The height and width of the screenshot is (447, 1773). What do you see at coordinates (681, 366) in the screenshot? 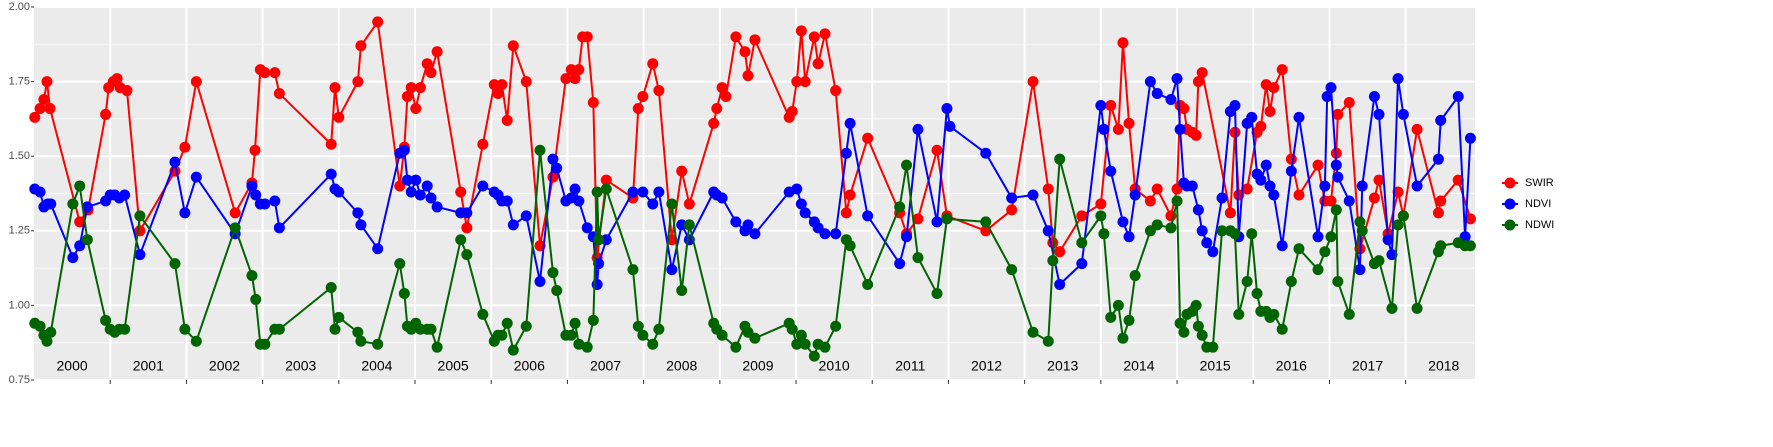
I see `year-label: 2008` at bounding box center [681, 366].